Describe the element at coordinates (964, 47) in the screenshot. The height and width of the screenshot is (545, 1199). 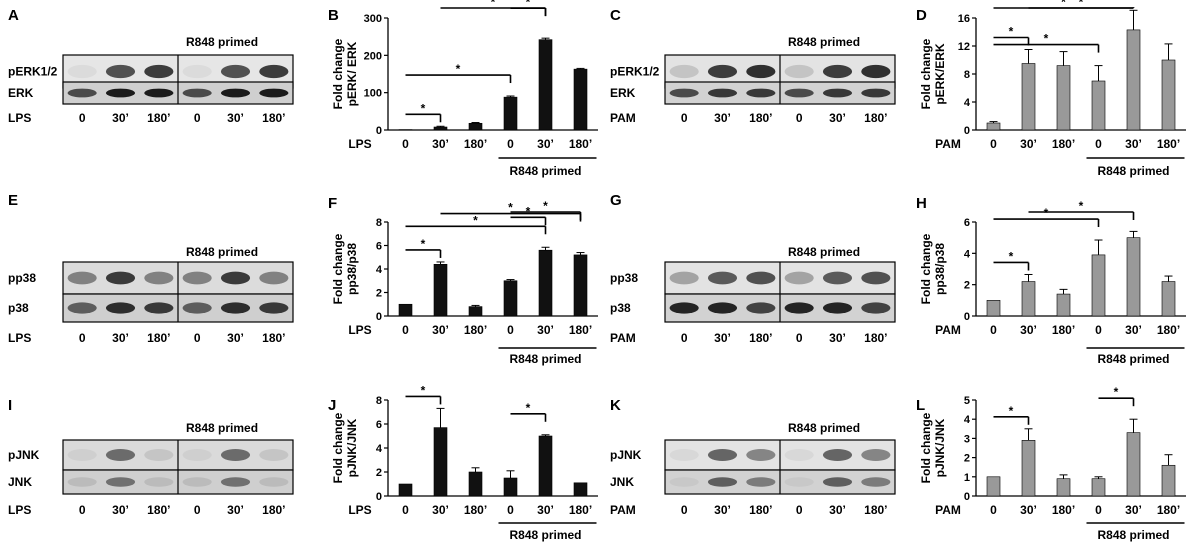
I see `y-tick-label: 12` at that location.